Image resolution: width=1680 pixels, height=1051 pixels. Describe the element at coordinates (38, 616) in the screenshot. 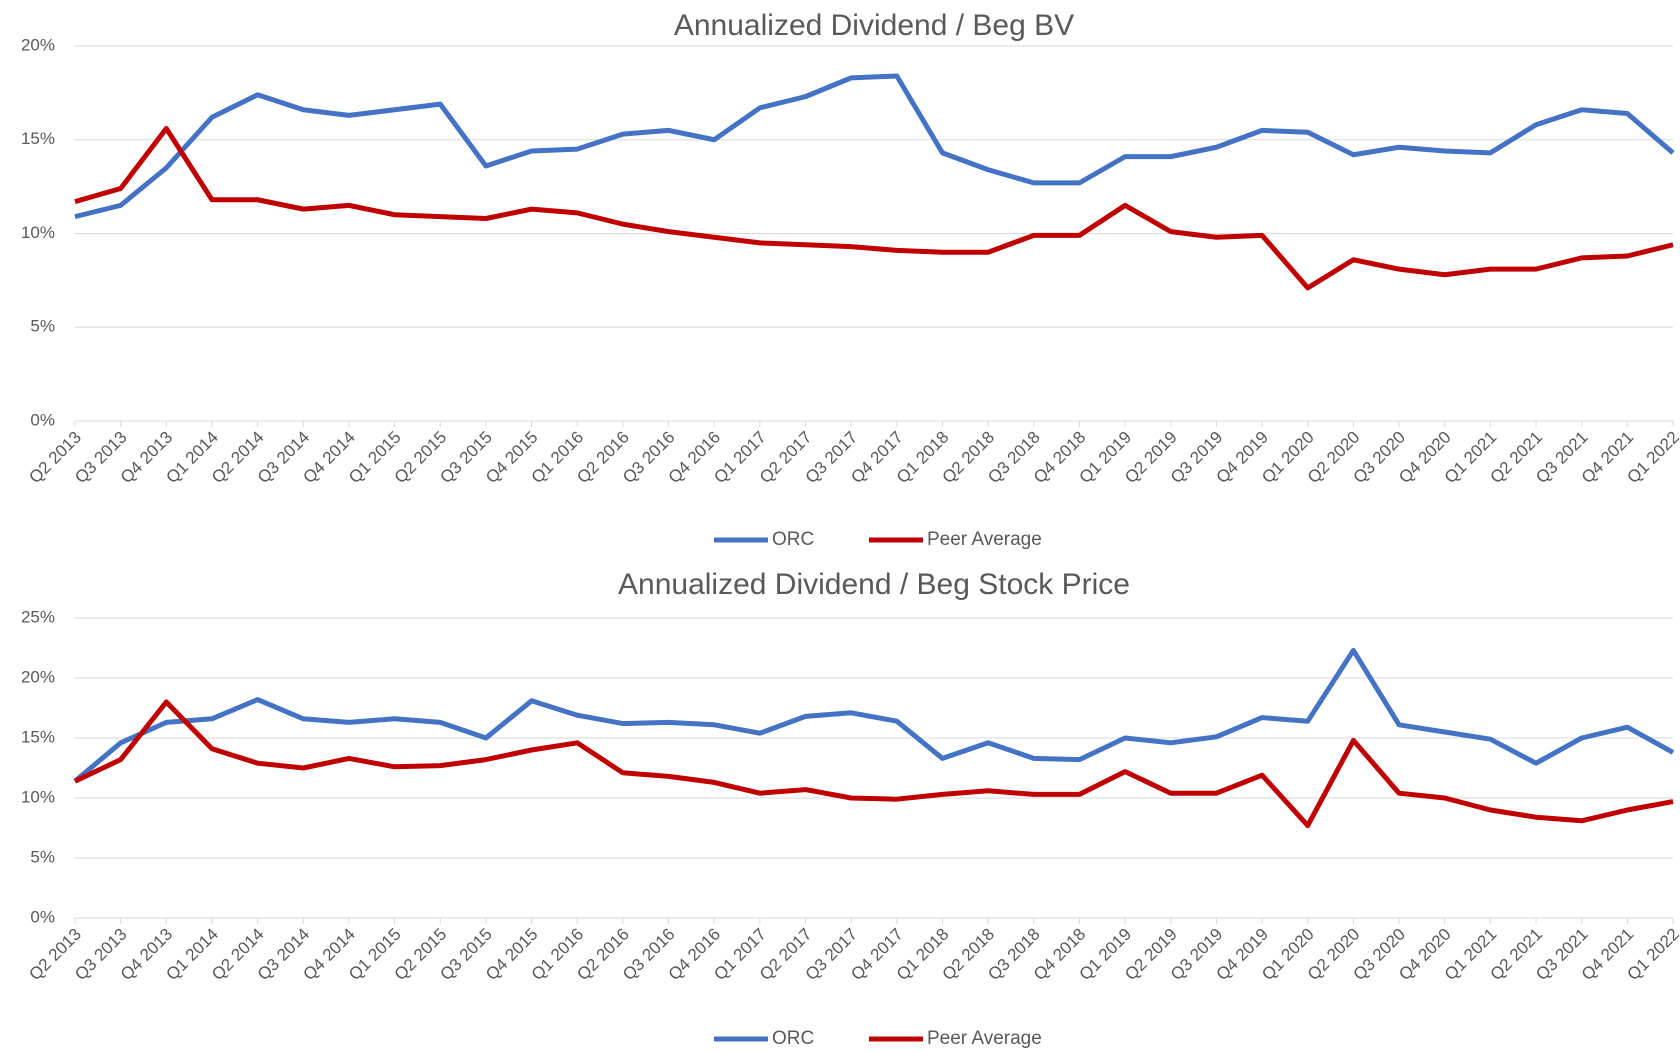

I see `y-tick-label: 25%` at that location.